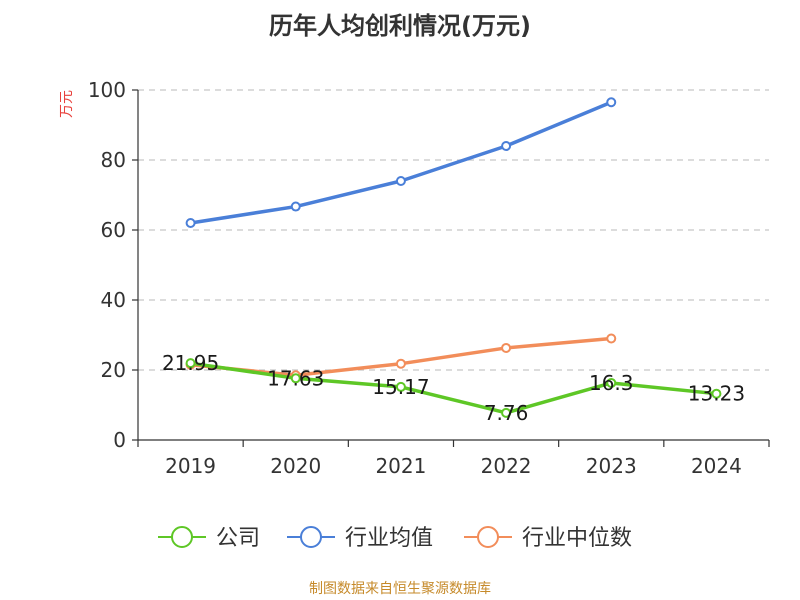 This screenshot has width=800, height=600. Describe the element at coordinates (400, 589) in the screenshot. I see `source-note: 制图数据来自恒生聚源数据库` at that location.